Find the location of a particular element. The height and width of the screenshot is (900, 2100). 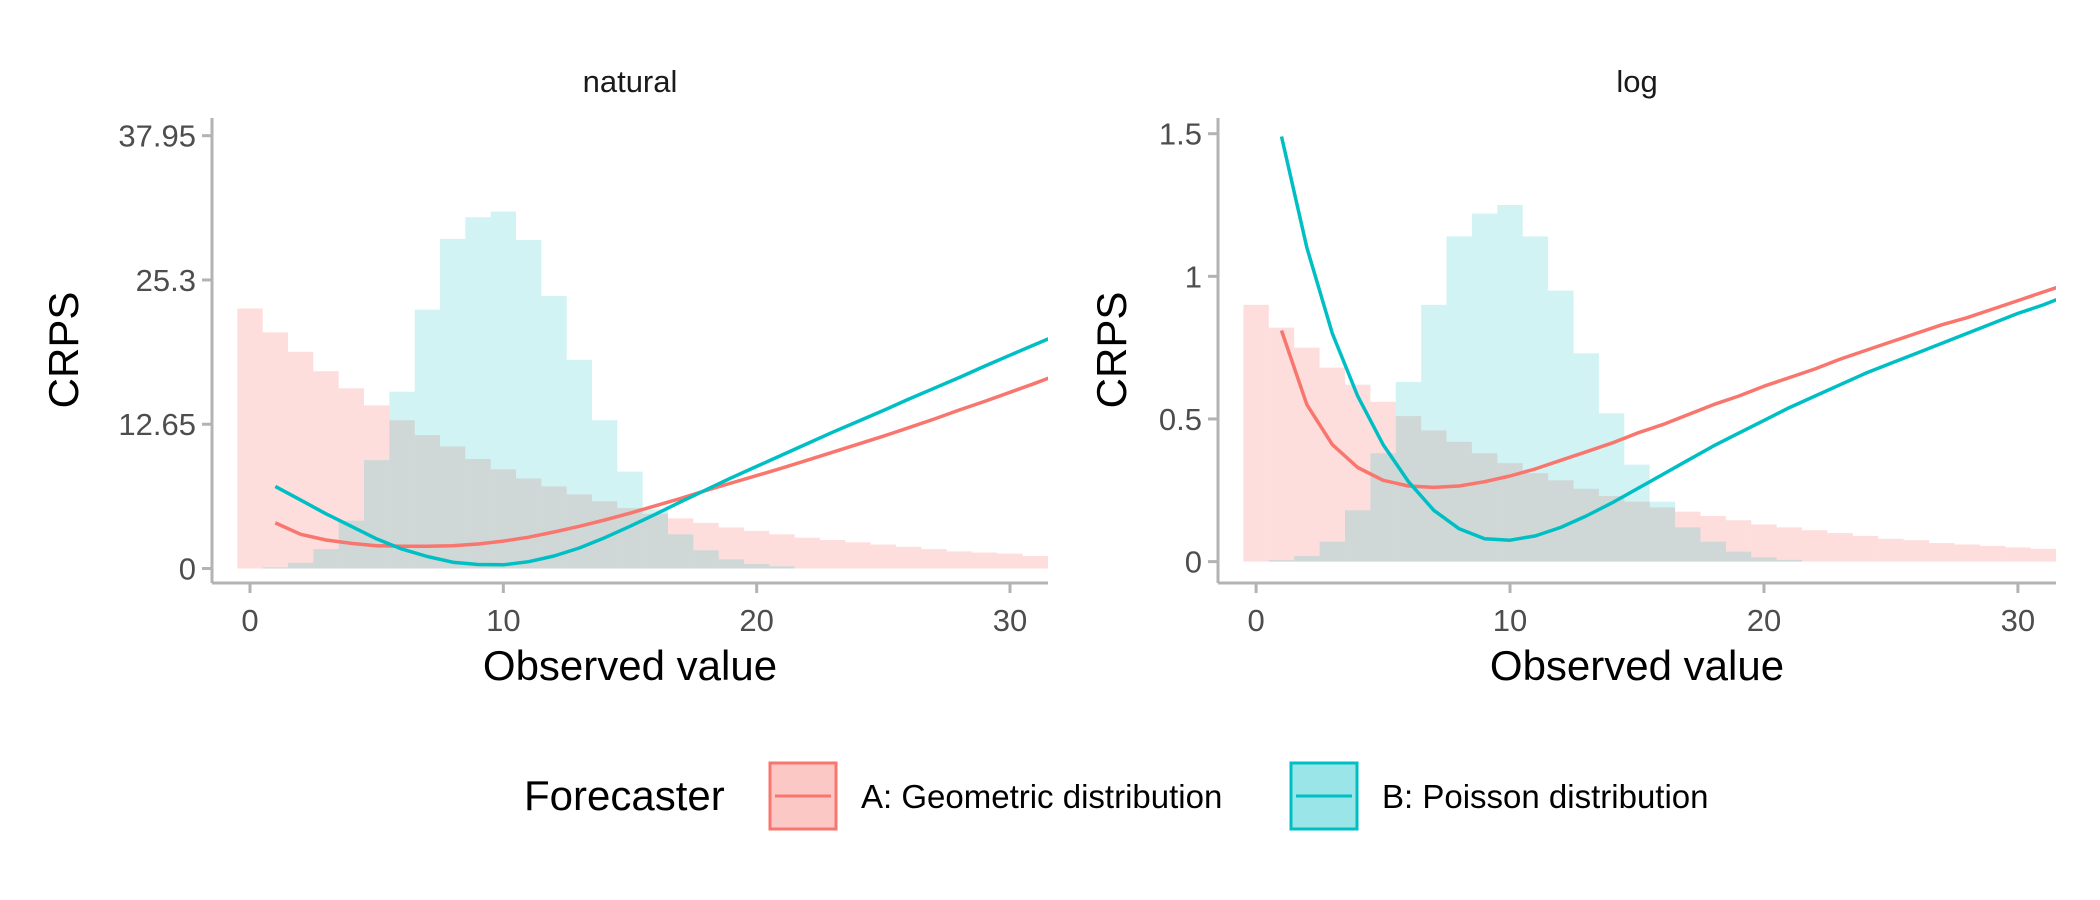

y-tick-label: 37.95 is located at coordinates (157, 136).